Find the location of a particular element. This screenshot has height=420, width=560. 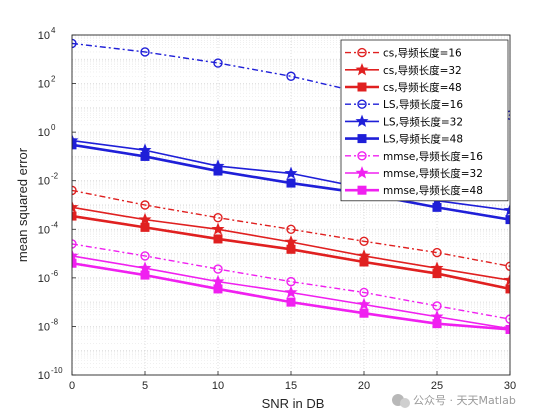

legend-label: LS,导频长度=16 is located at coordinates (423, 104).